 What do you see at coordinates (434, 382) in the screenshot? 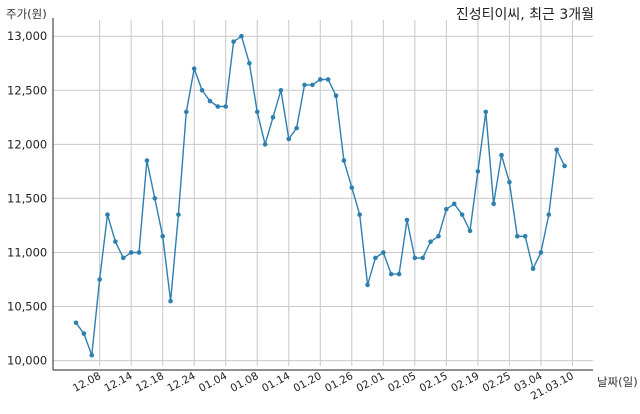
I see `x-tick-label: 02.15` at bounding box center [434, 382].